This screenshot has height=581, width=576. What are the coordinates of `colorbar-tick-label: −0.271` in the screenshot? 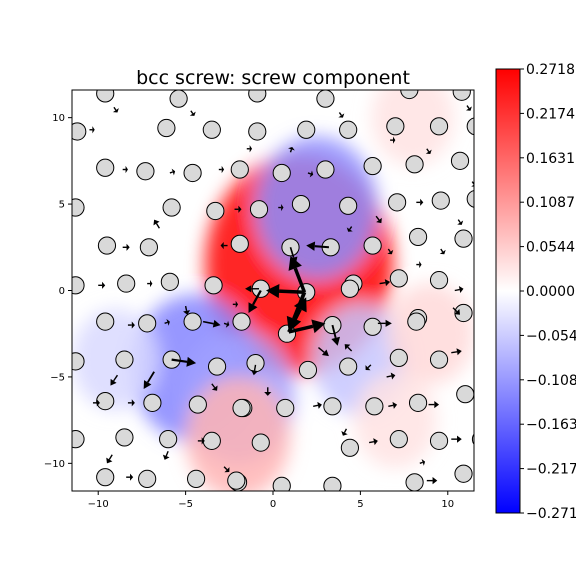 It's located at (551, 514).